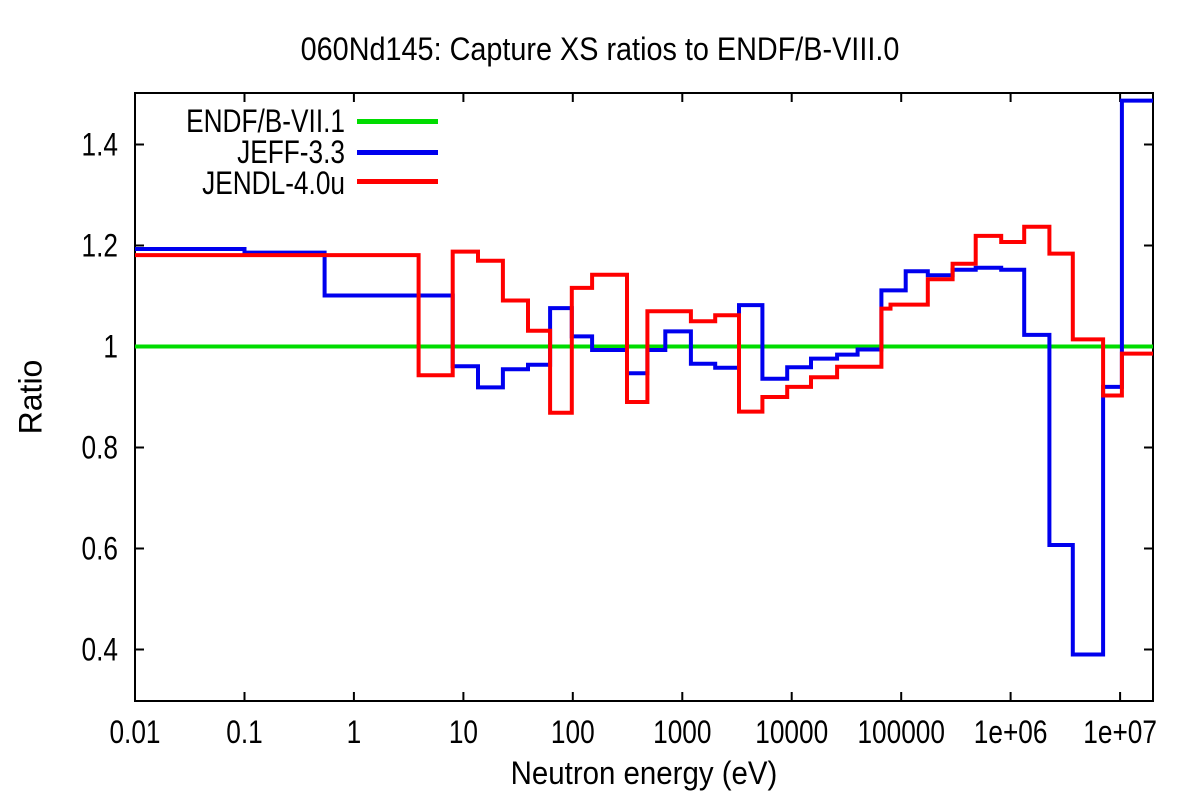 The width and height of the screenshot is (1200, 800). I want to click on x-tick-label: 10, so click(463, 733).